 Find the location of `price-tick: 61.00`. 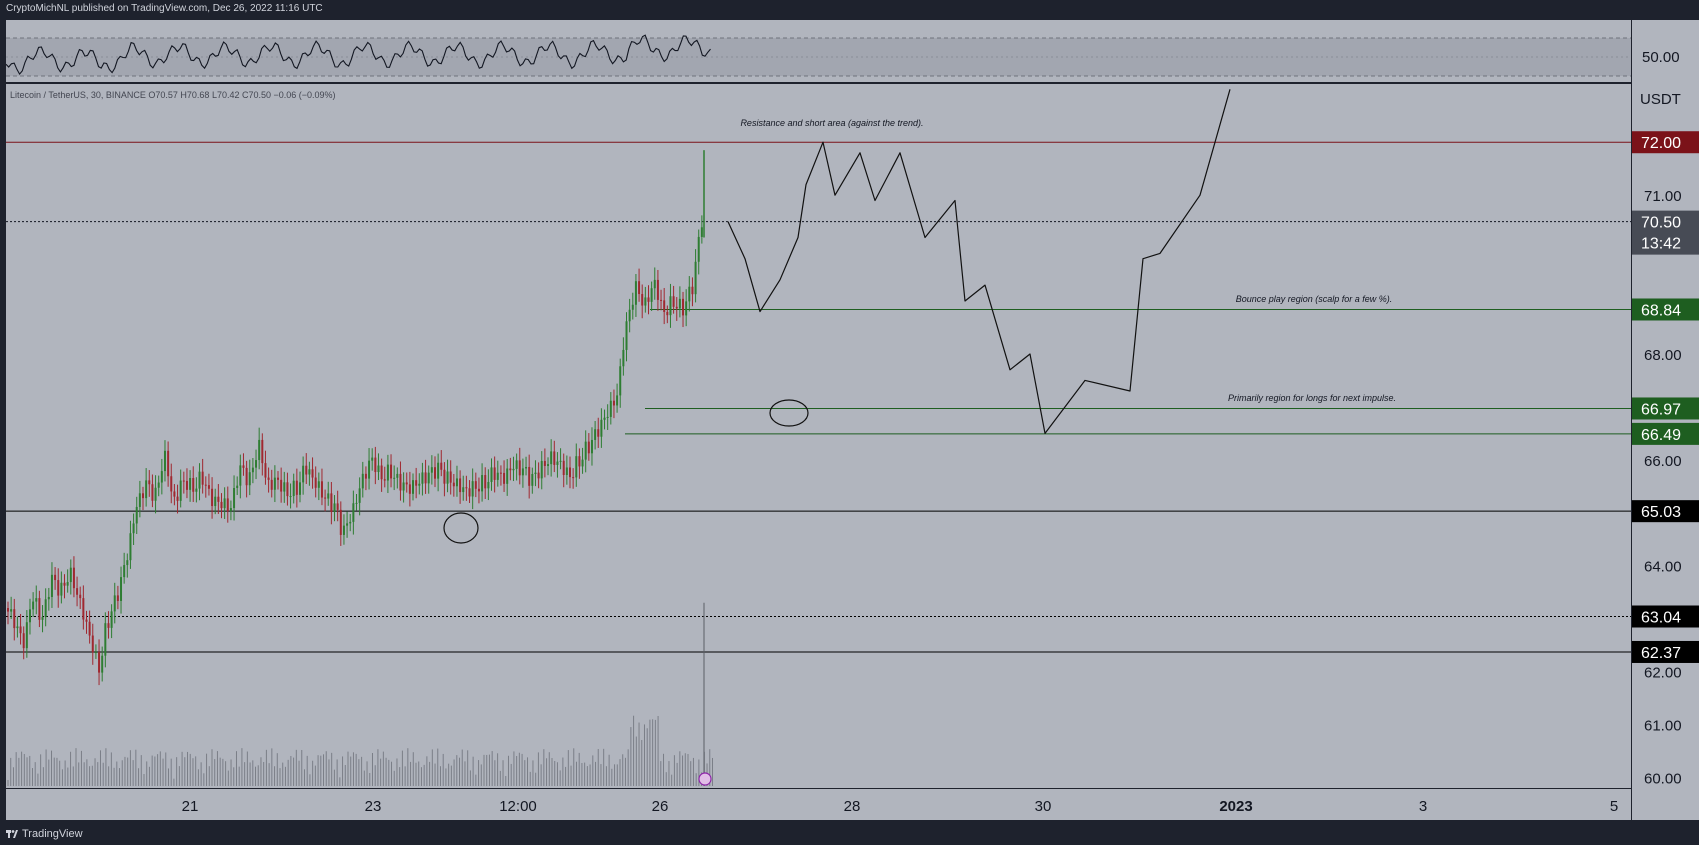

price-tick: 61.00 is located at coordinates (1663, 725).